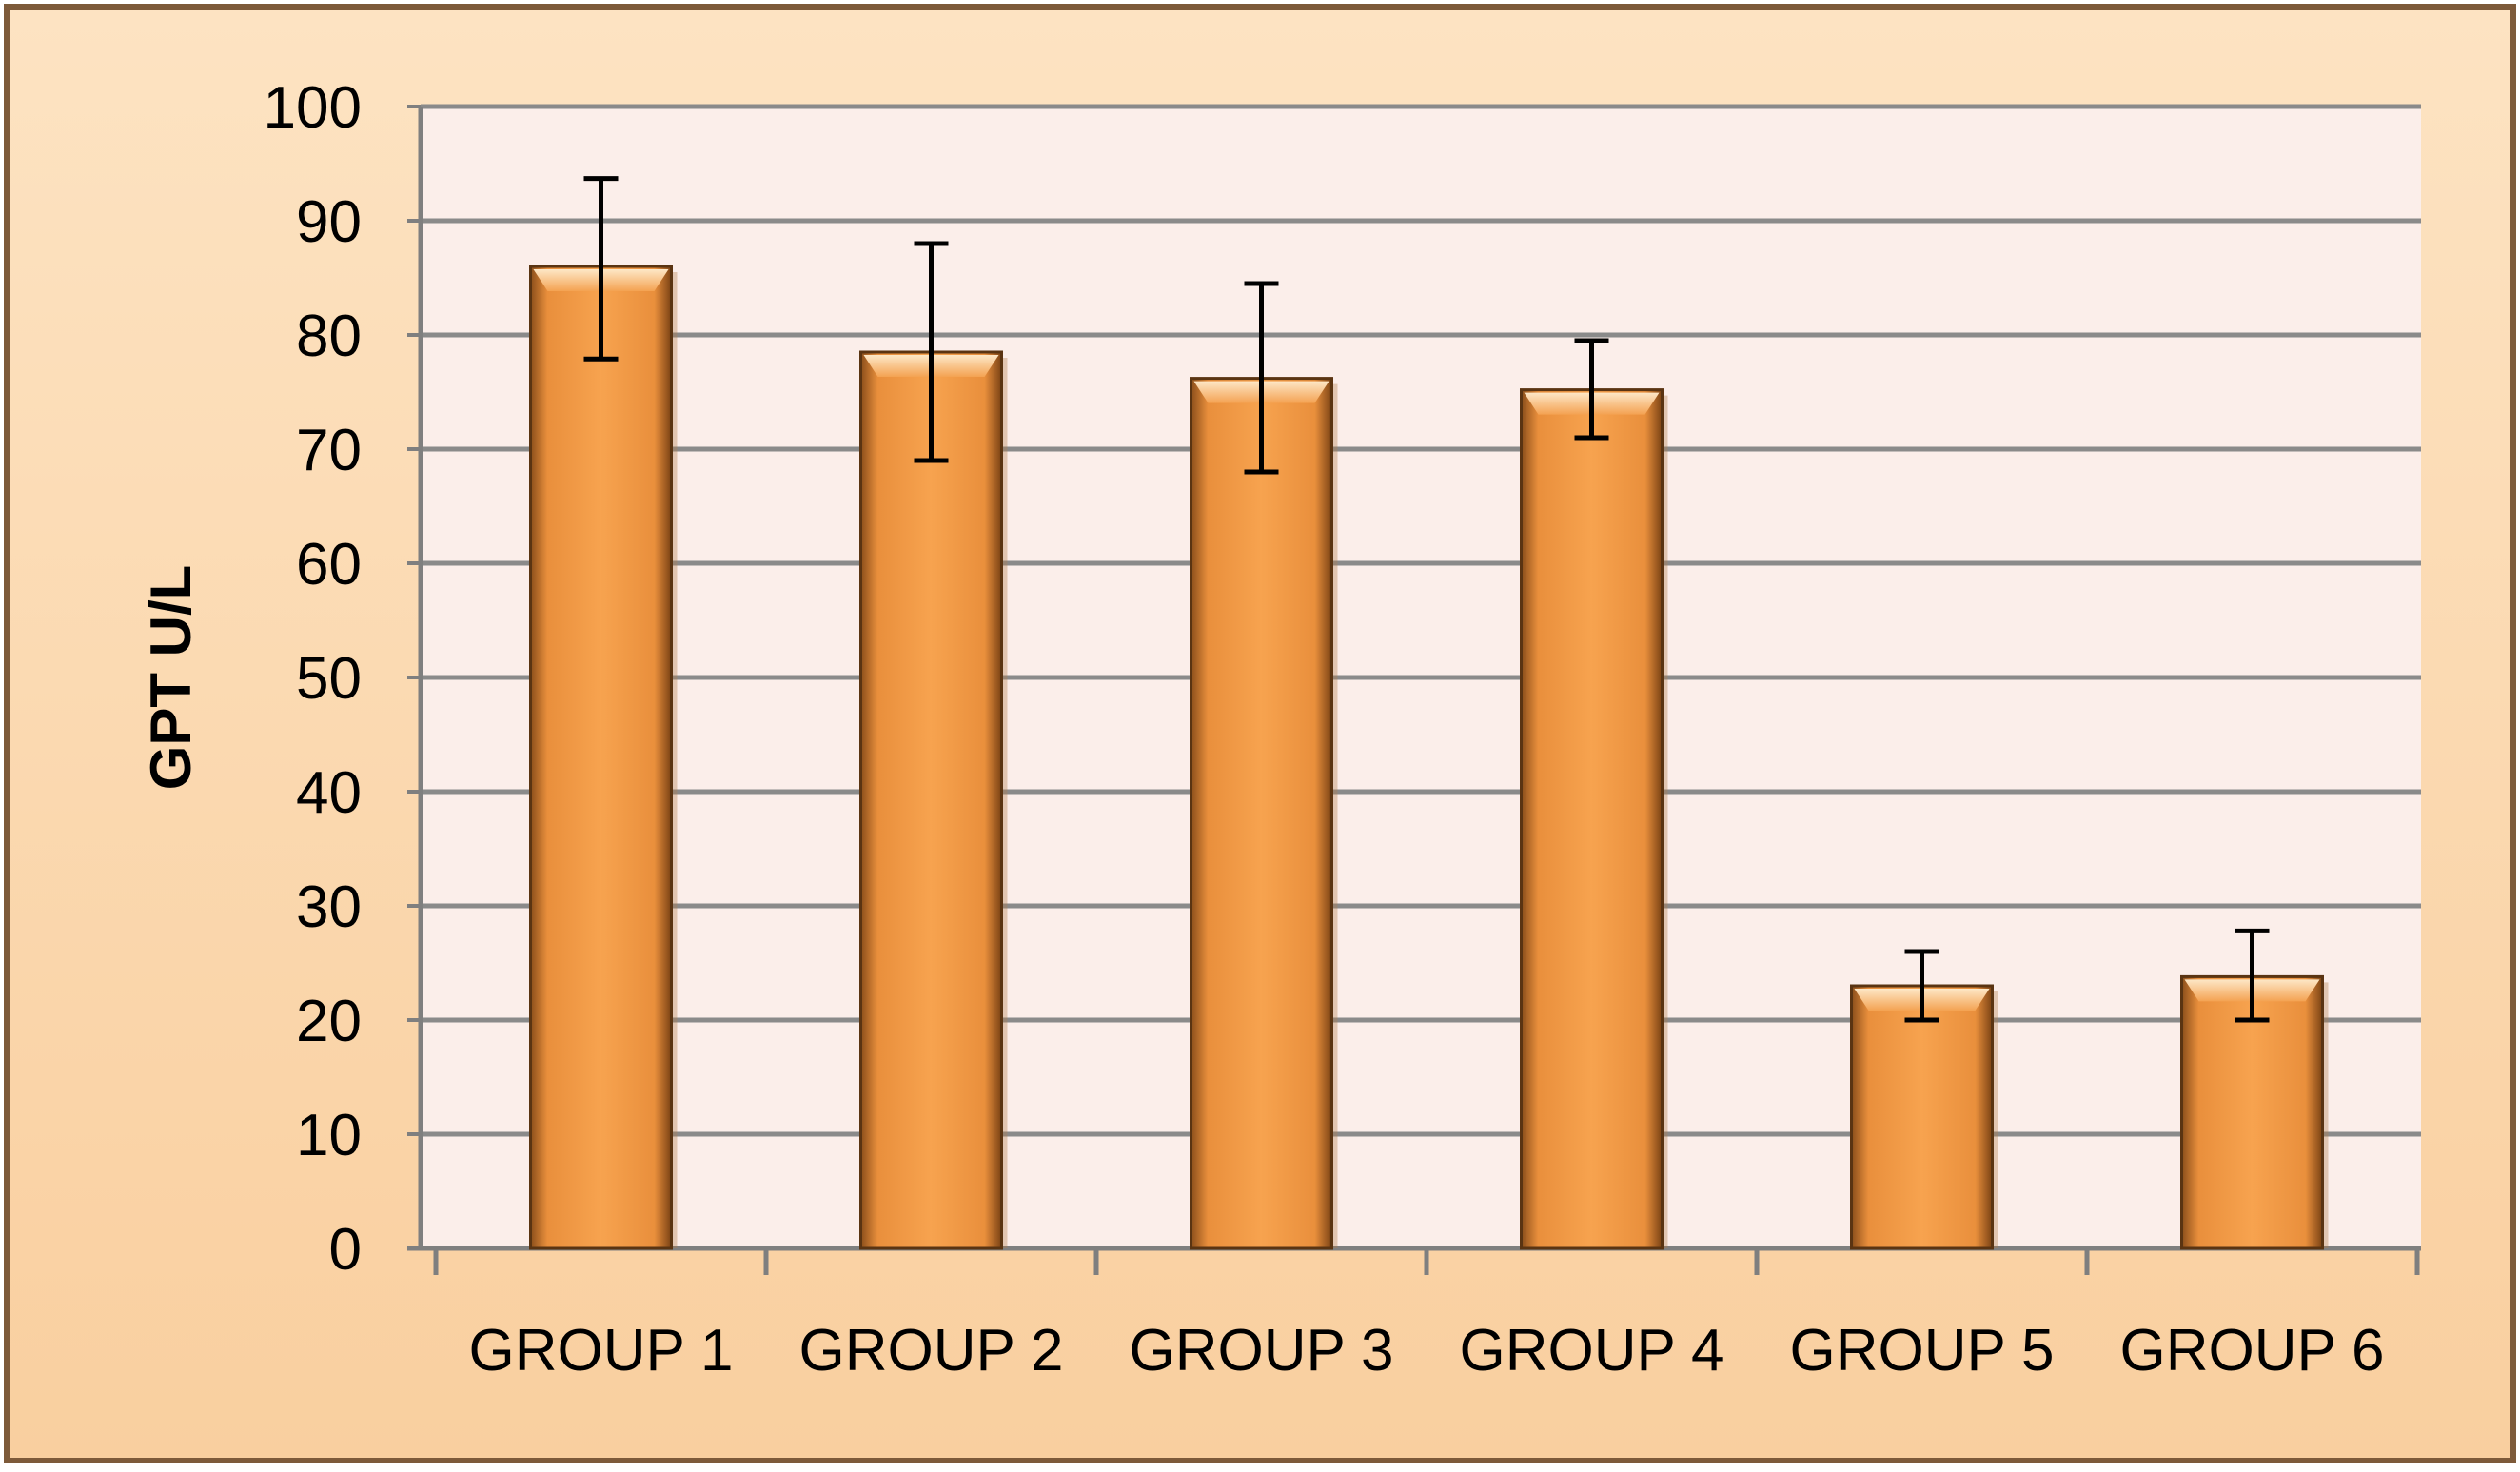 The height and width of the screenshot is (1472, 2520). I want to click on y-axis-tick-labels: 0 10 20 30 40 50 60 70 80 90 100, so click(313, 679).